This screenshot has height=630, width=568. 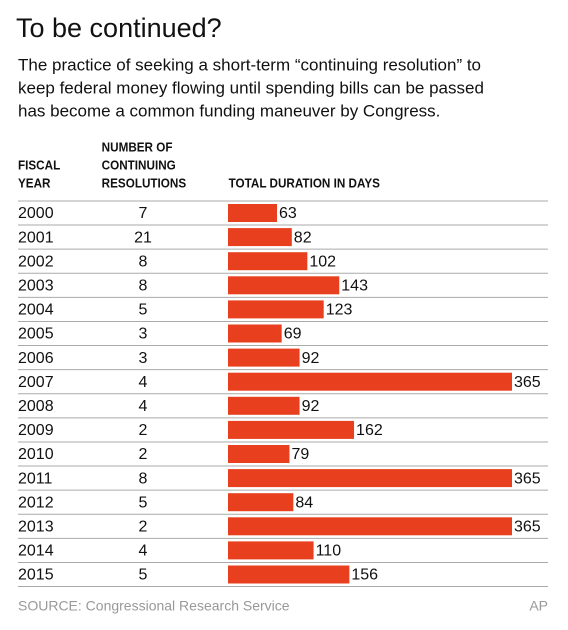 What do you see at coordinates (154, 606) in the screenshot?
I see `source: SOURCE: Congressional Research Service` at bounding box center [154, 606].